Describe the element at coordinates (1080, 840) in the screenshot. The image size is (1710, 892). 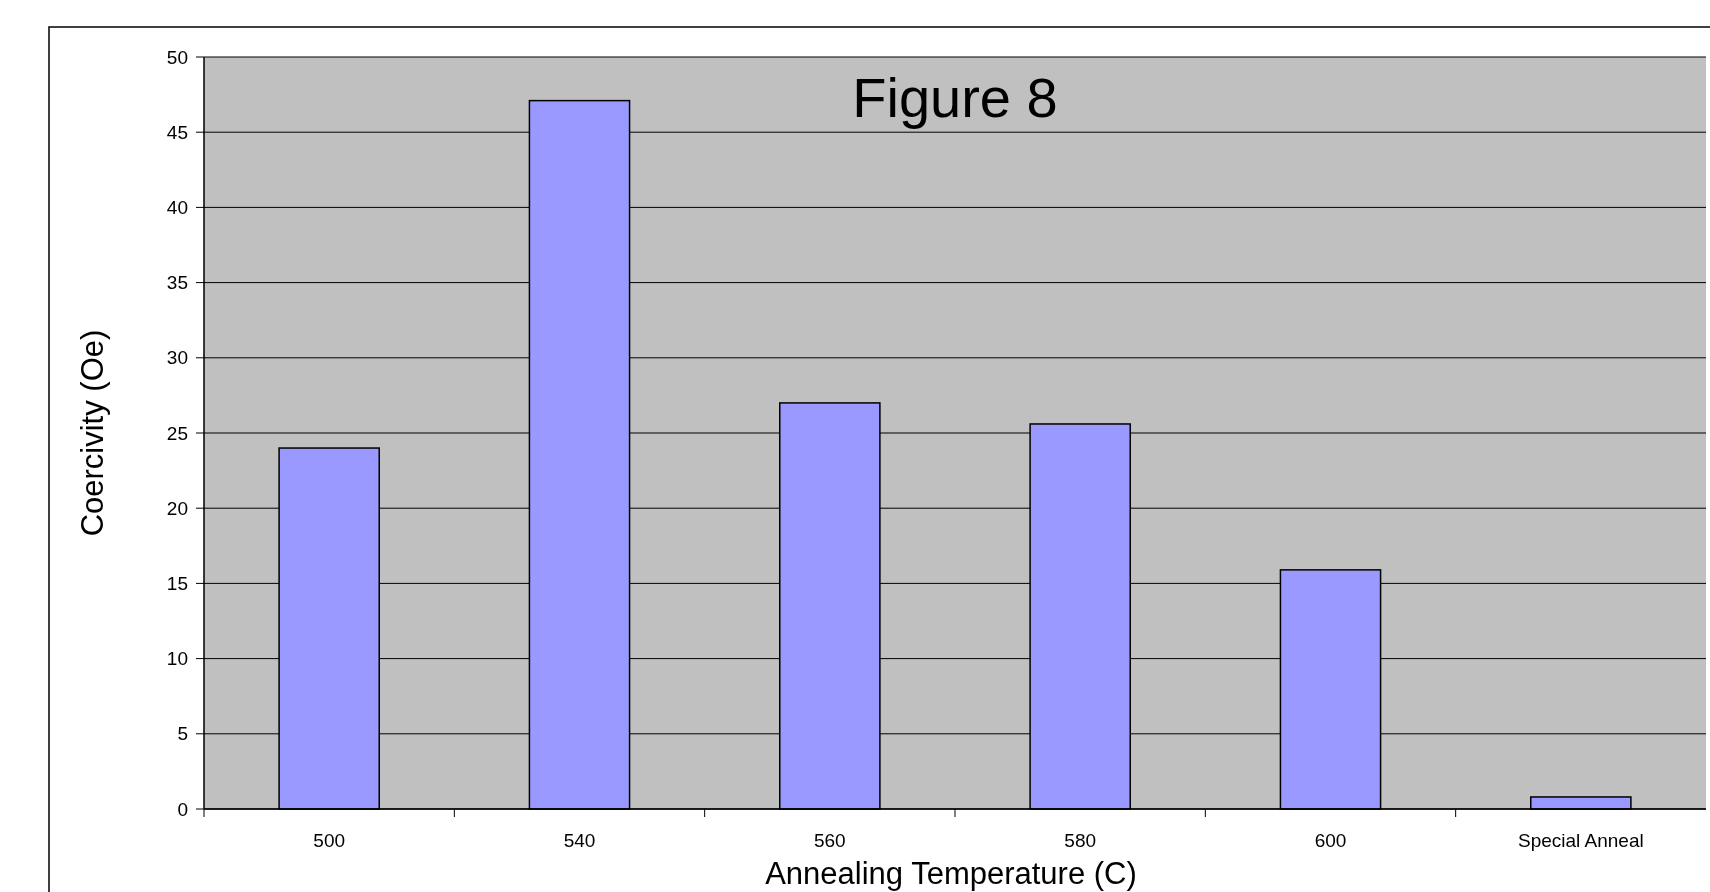
I see `x-tick-label: 580` at that location.